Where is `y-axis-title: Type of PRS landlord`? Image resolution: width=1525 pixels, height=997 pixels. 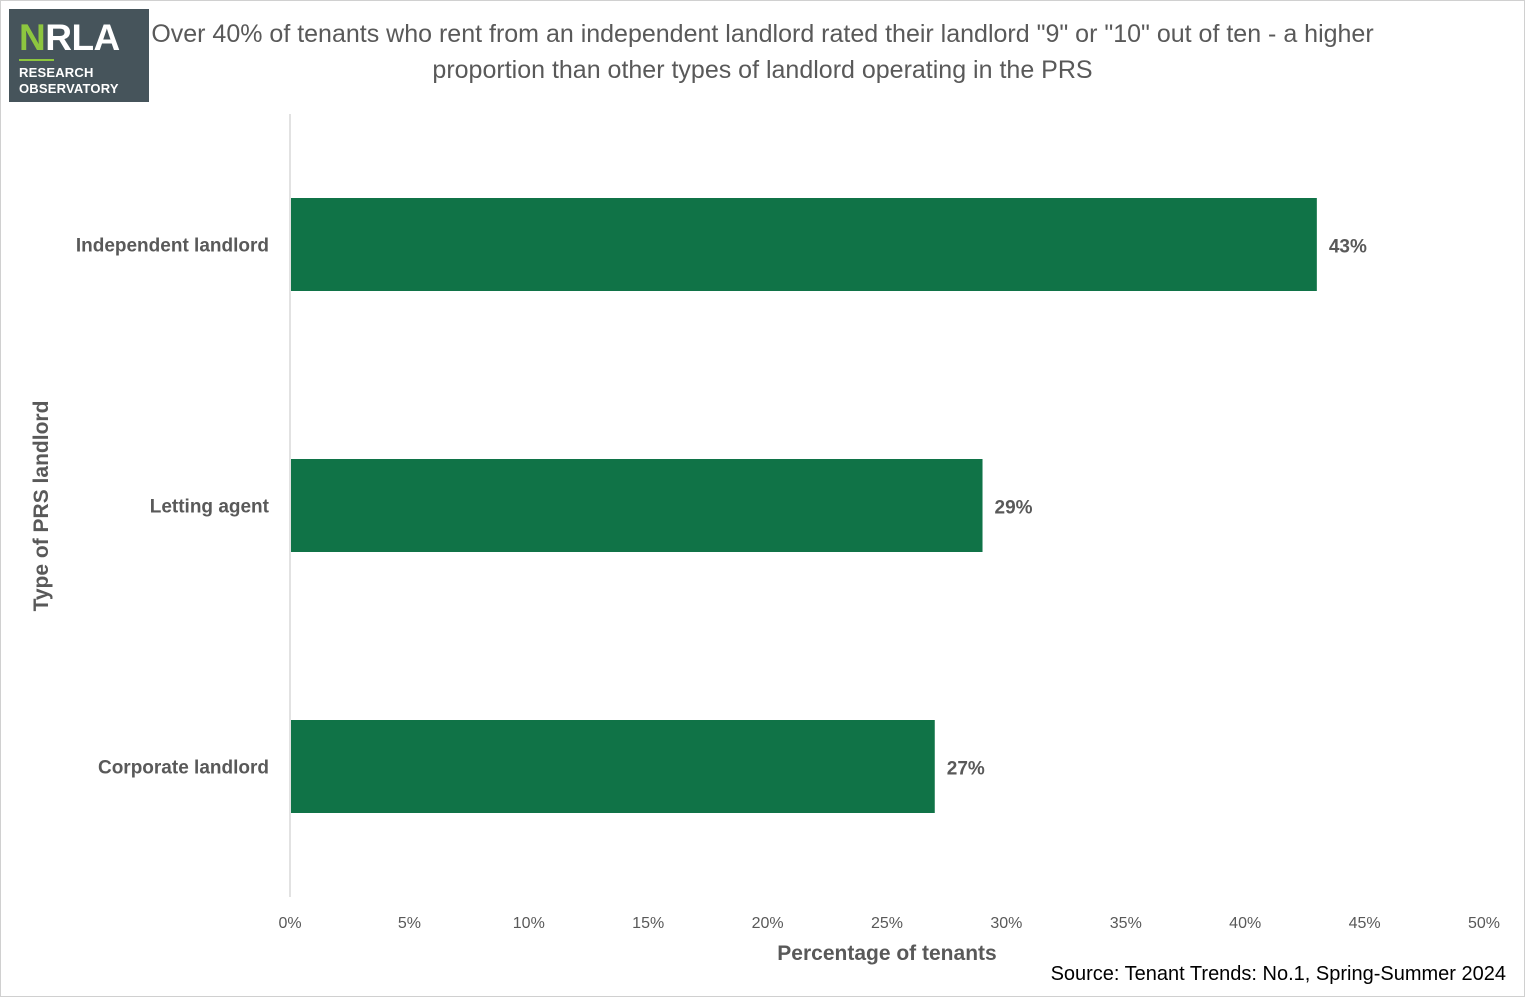
y-axis-title: Type of PRS landlord is located at coordinates (41, 506).